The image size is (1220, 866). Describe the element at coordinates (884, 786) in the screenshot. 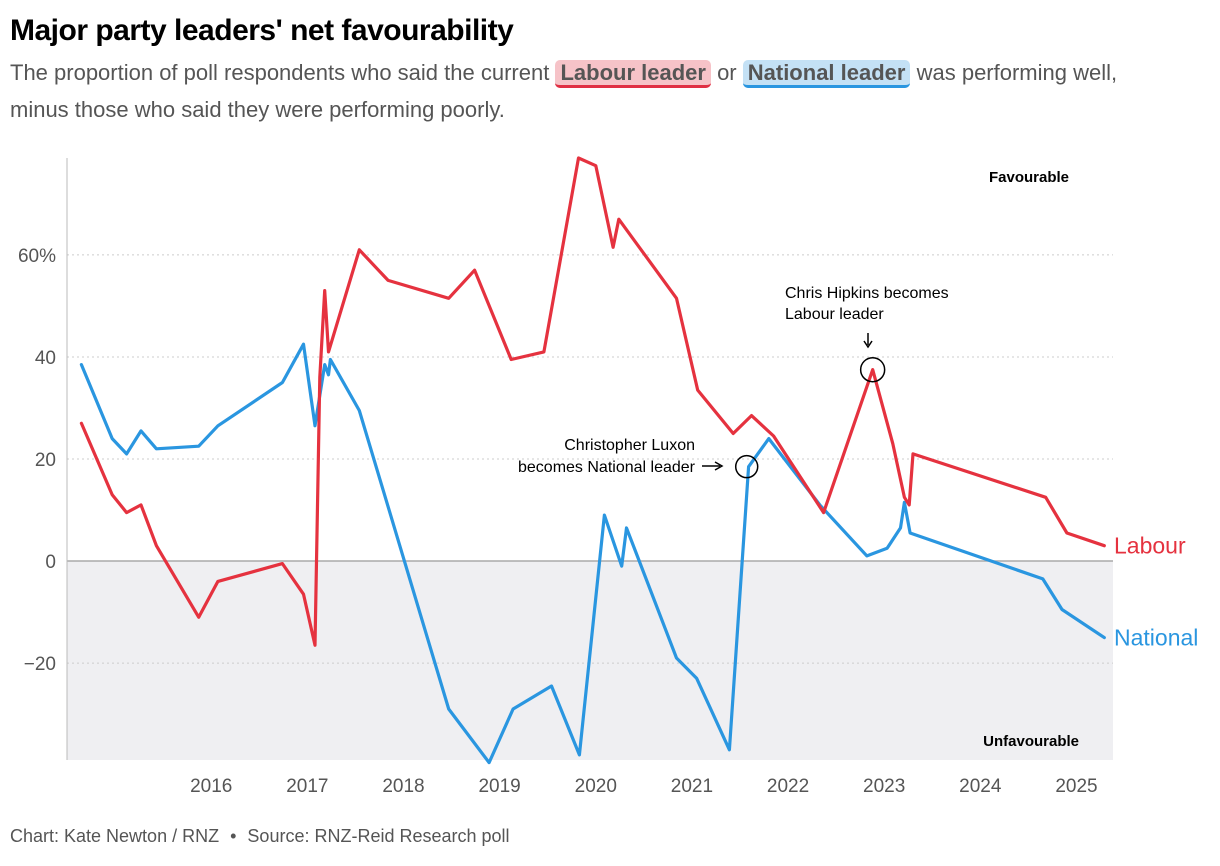

I see `x-tick-label: 2023` at that location.